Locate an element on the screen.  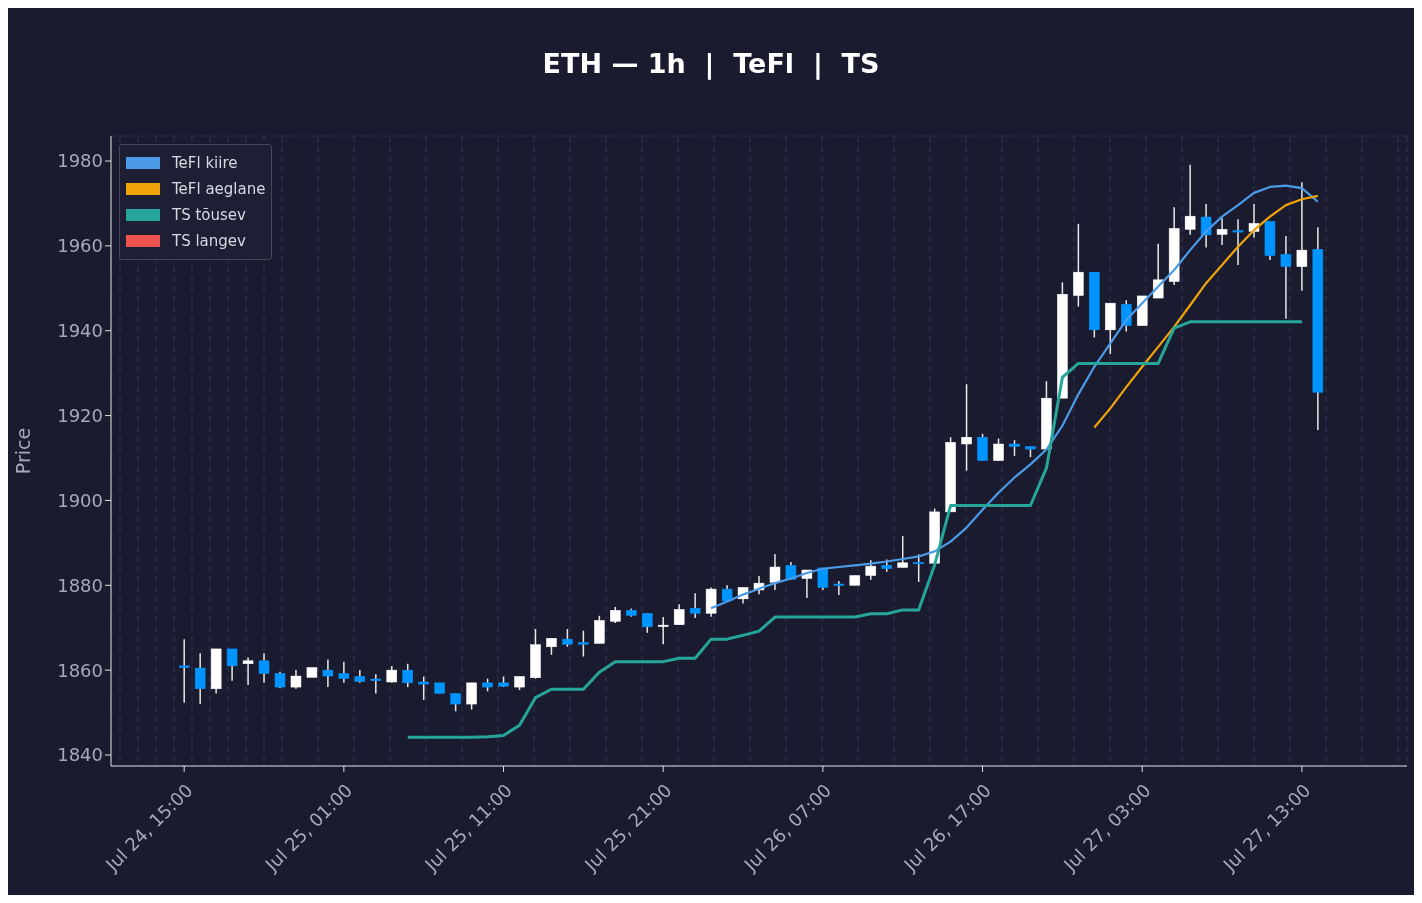
y-tick-label: 1880 is located at coordinates (80, 585).